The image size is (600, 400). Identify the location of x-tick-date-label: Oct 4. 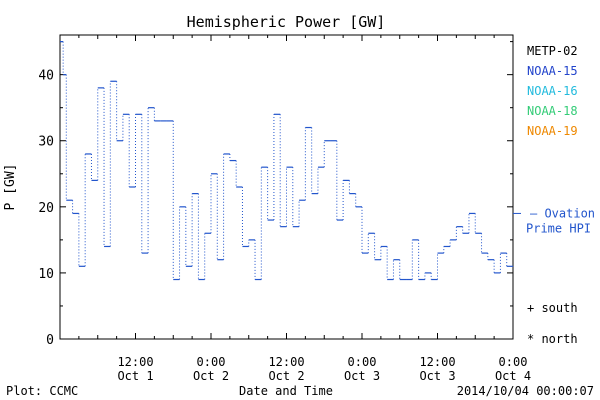
(513, 376).